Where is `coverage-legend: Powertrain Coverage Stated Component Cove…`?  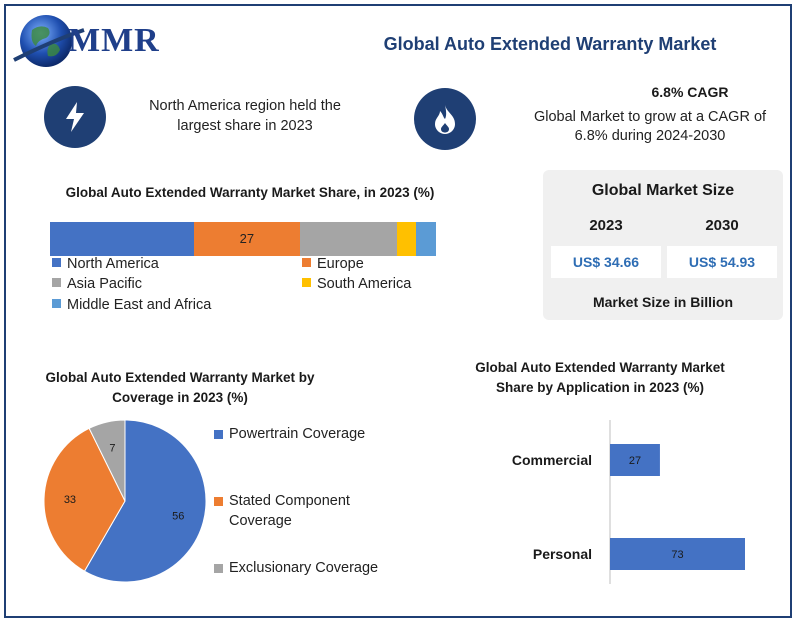
coverage-legend: Powertrain Coverage Stated Component Cove… is located at coordinates (304, 514).